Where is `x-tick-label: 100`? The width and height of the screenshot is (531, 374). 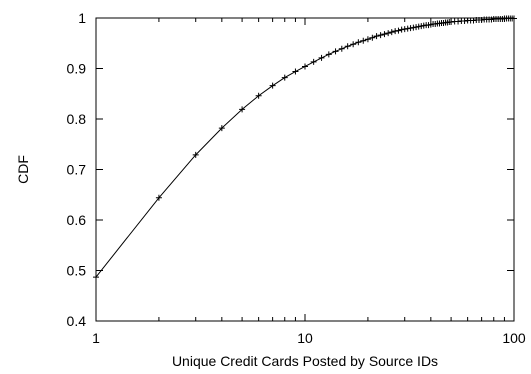
x-tick-label: 100 is located at coordinates (514, 338).